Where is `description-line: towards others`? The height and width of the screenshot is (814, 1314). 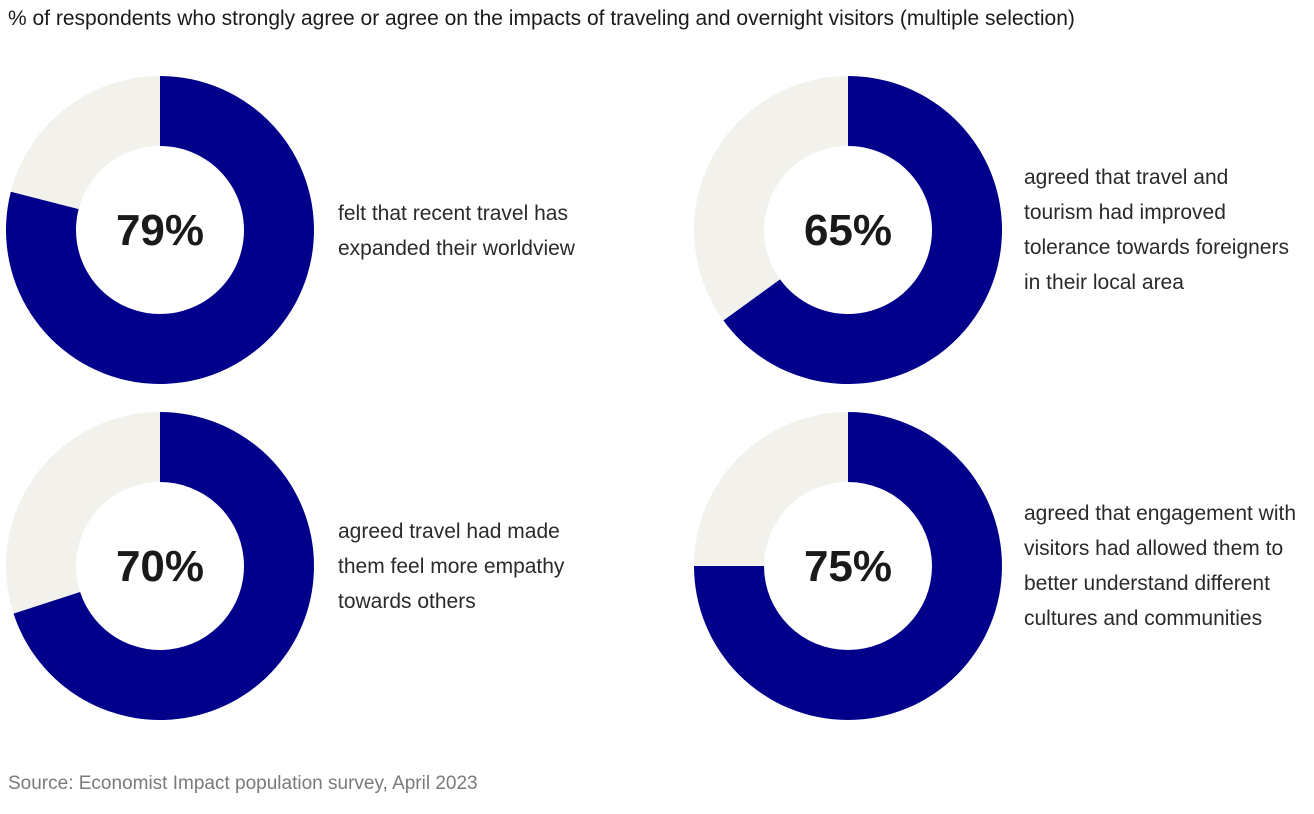 description-line: towards others is located at coordinates (407, 601).